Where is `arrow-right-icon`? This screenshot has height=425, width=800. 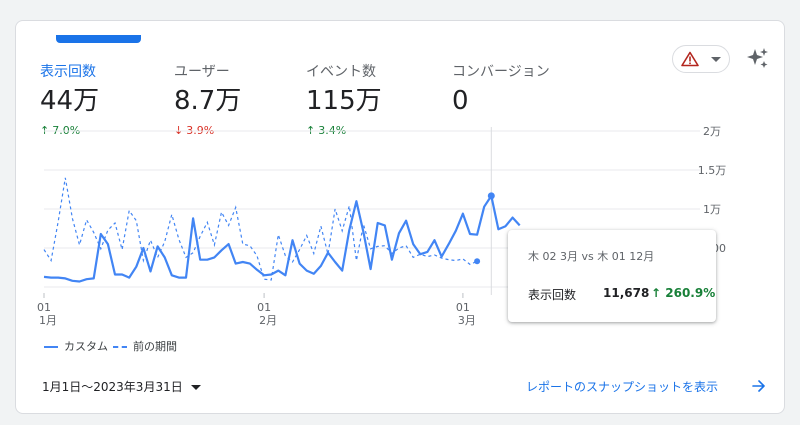
arrow-right-icon is located at coordinates (759, 386).